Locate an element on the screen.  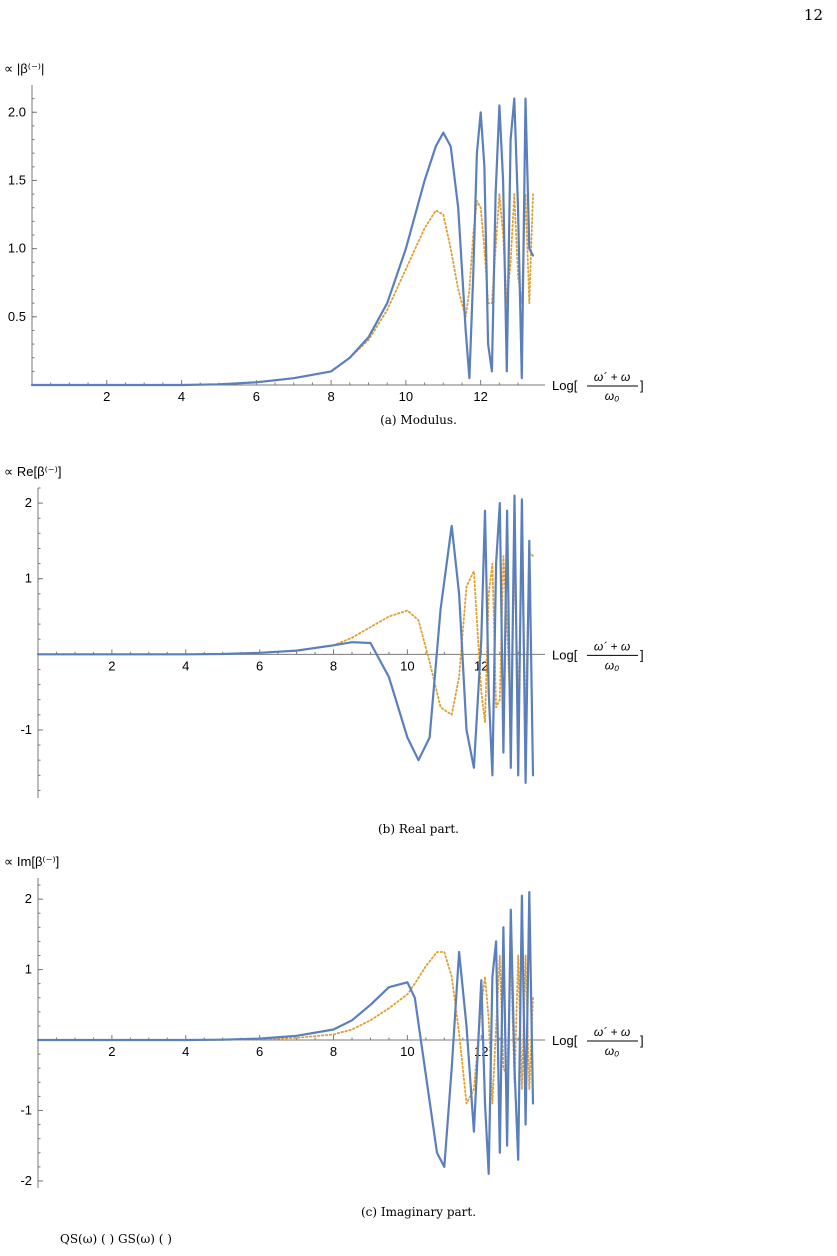
y-tick-label: 2.0 is located at coordinates (17, 111).